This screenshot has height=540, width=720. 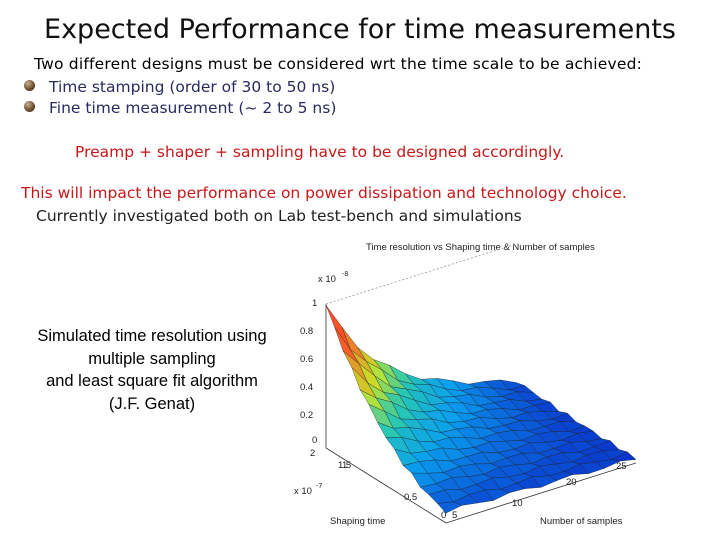 I want to click on shaping-tick: 1, so click(x=344, y=465).